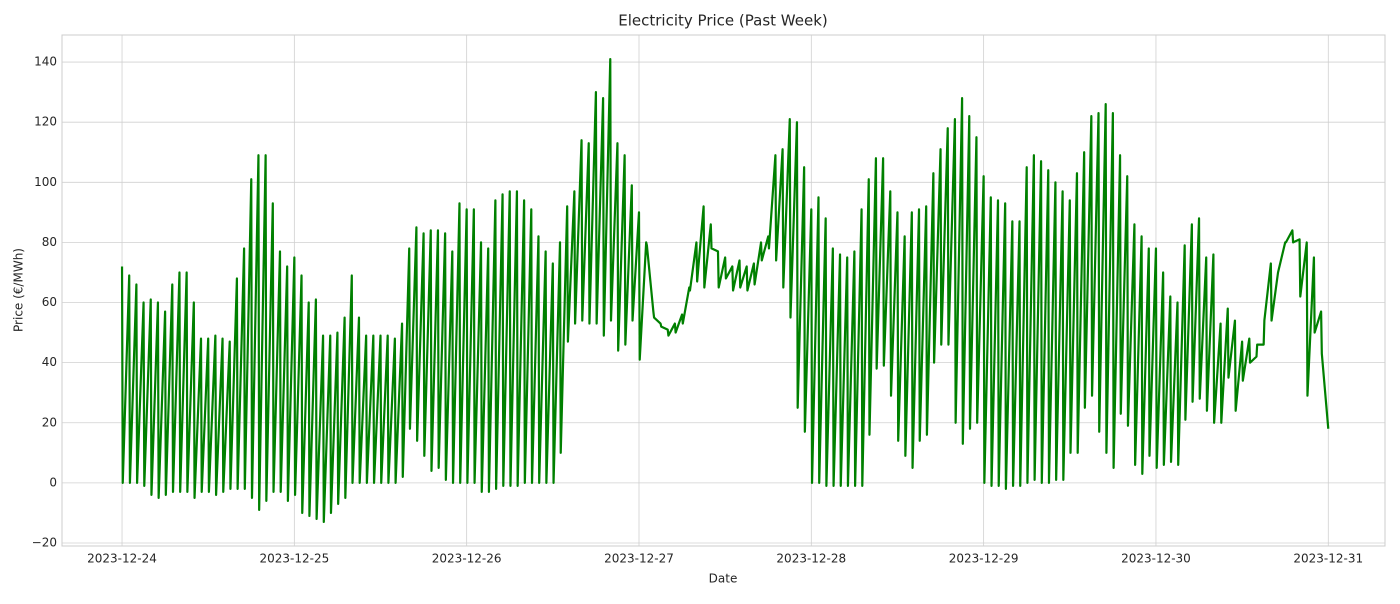  I want to click on x-tick-label: 2023-12-25, so click(294, 559).